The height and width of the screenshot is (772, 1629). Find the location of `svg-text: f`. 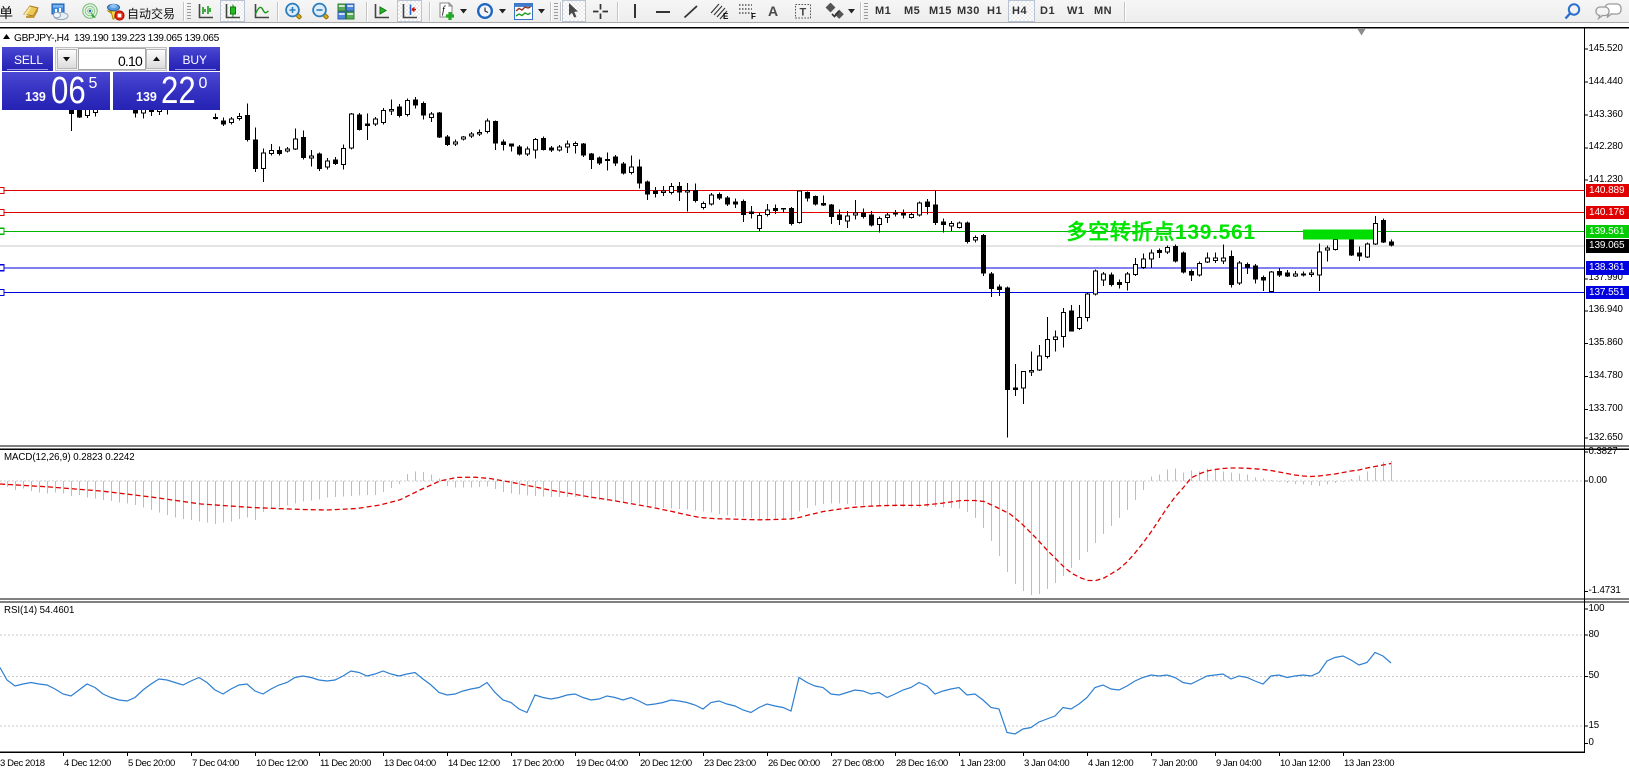

svg-text: f is located at coordinates (444, 10).